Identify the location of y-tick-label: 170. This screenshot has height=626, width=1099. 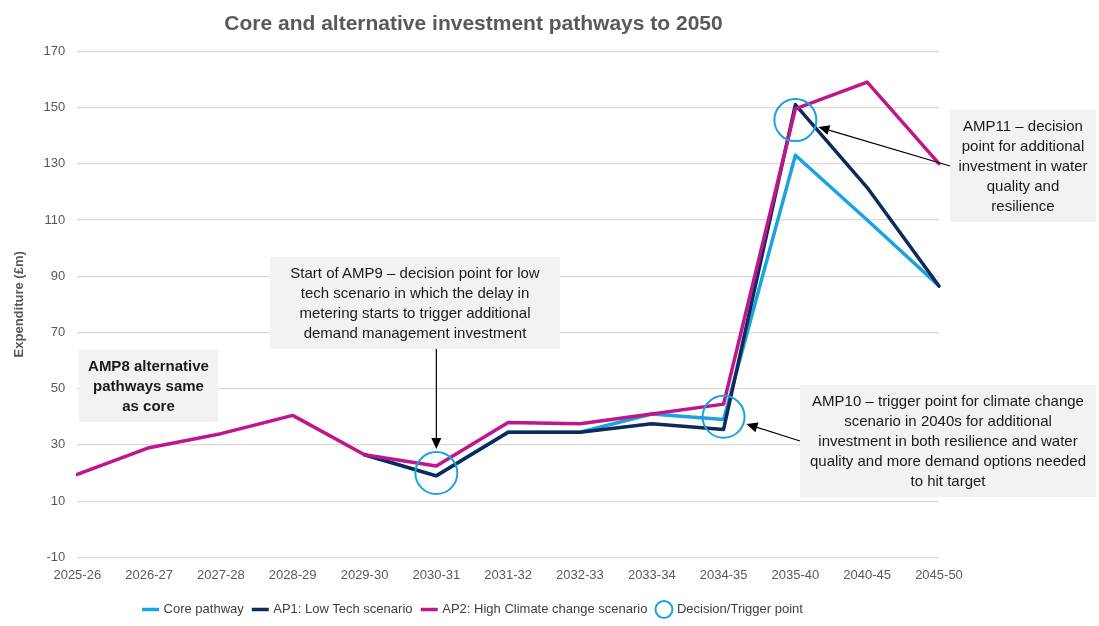
(54, 50).